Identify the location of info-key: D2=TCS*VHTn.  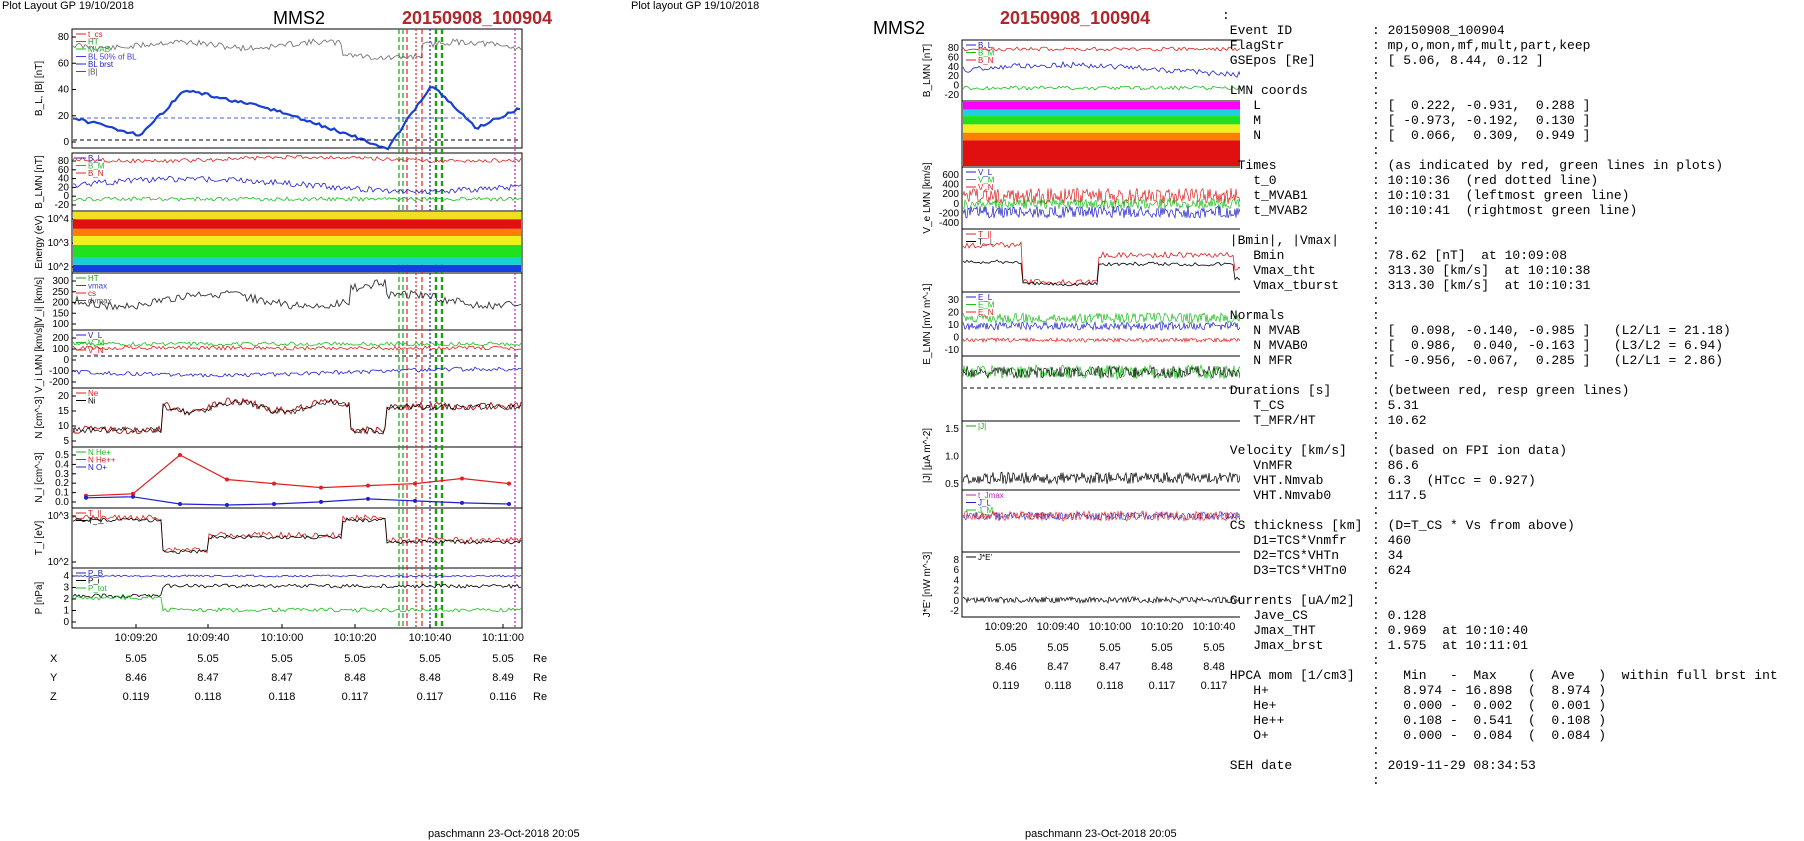
(1281, 555).